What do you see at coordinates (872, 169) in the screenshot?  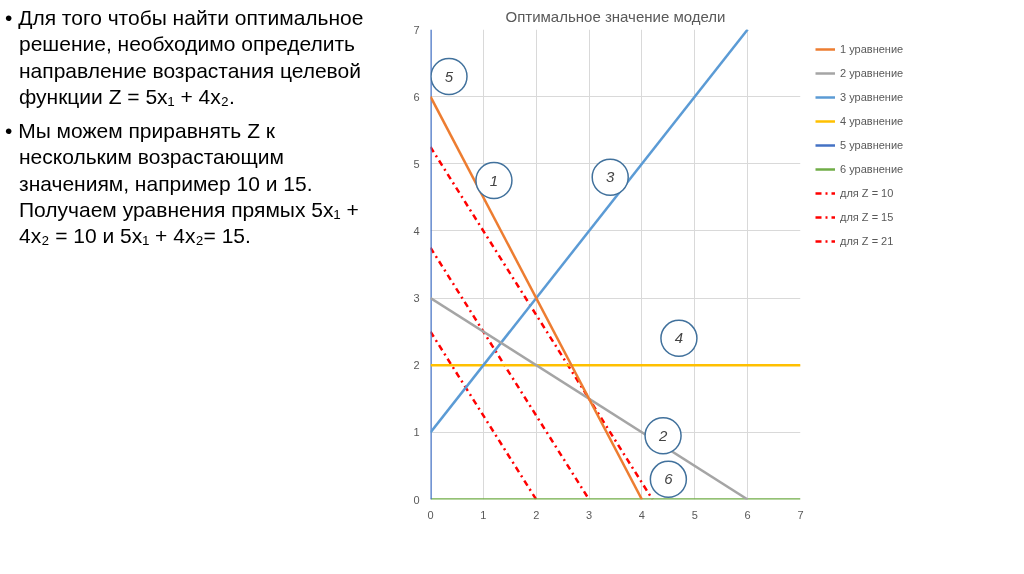 I see `legend-label: 6 уравнение` at bounding box center [872, 169].